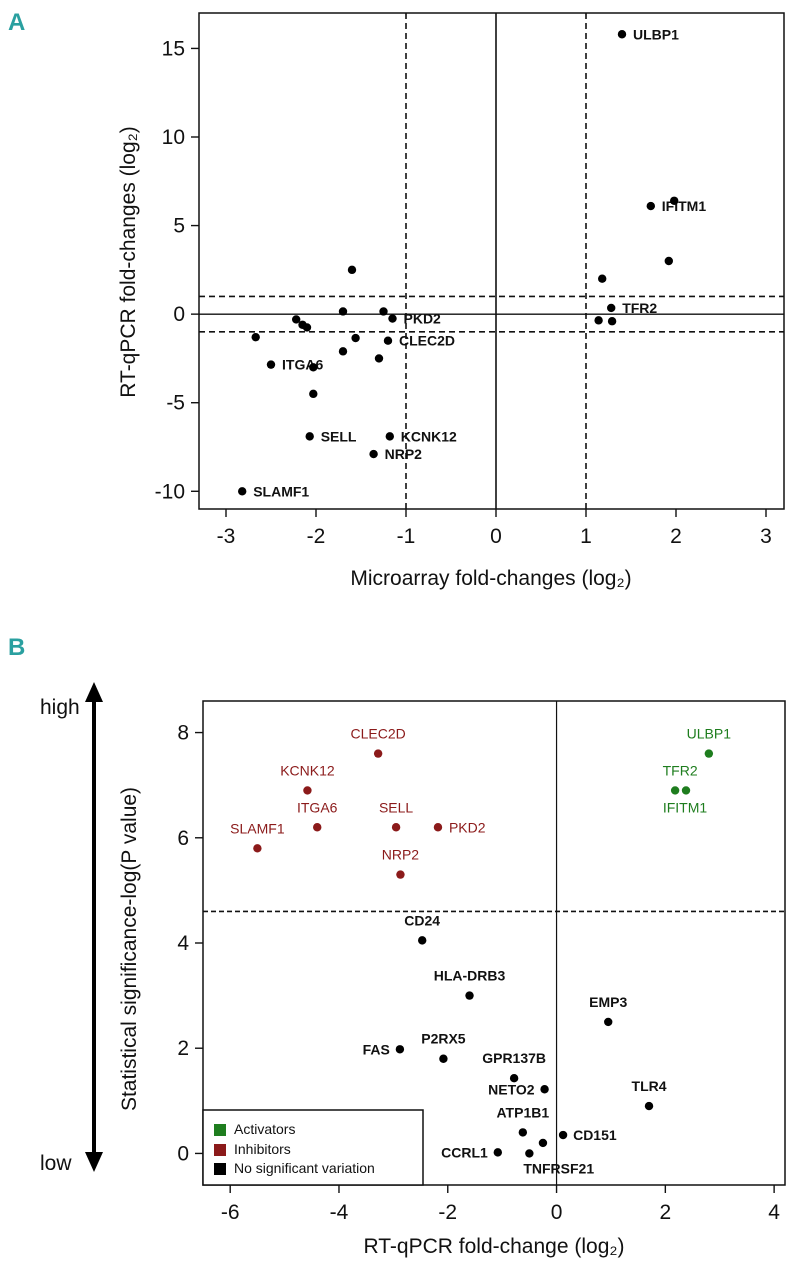  I want to click on y-tick-label: -10, so click(170, 491).